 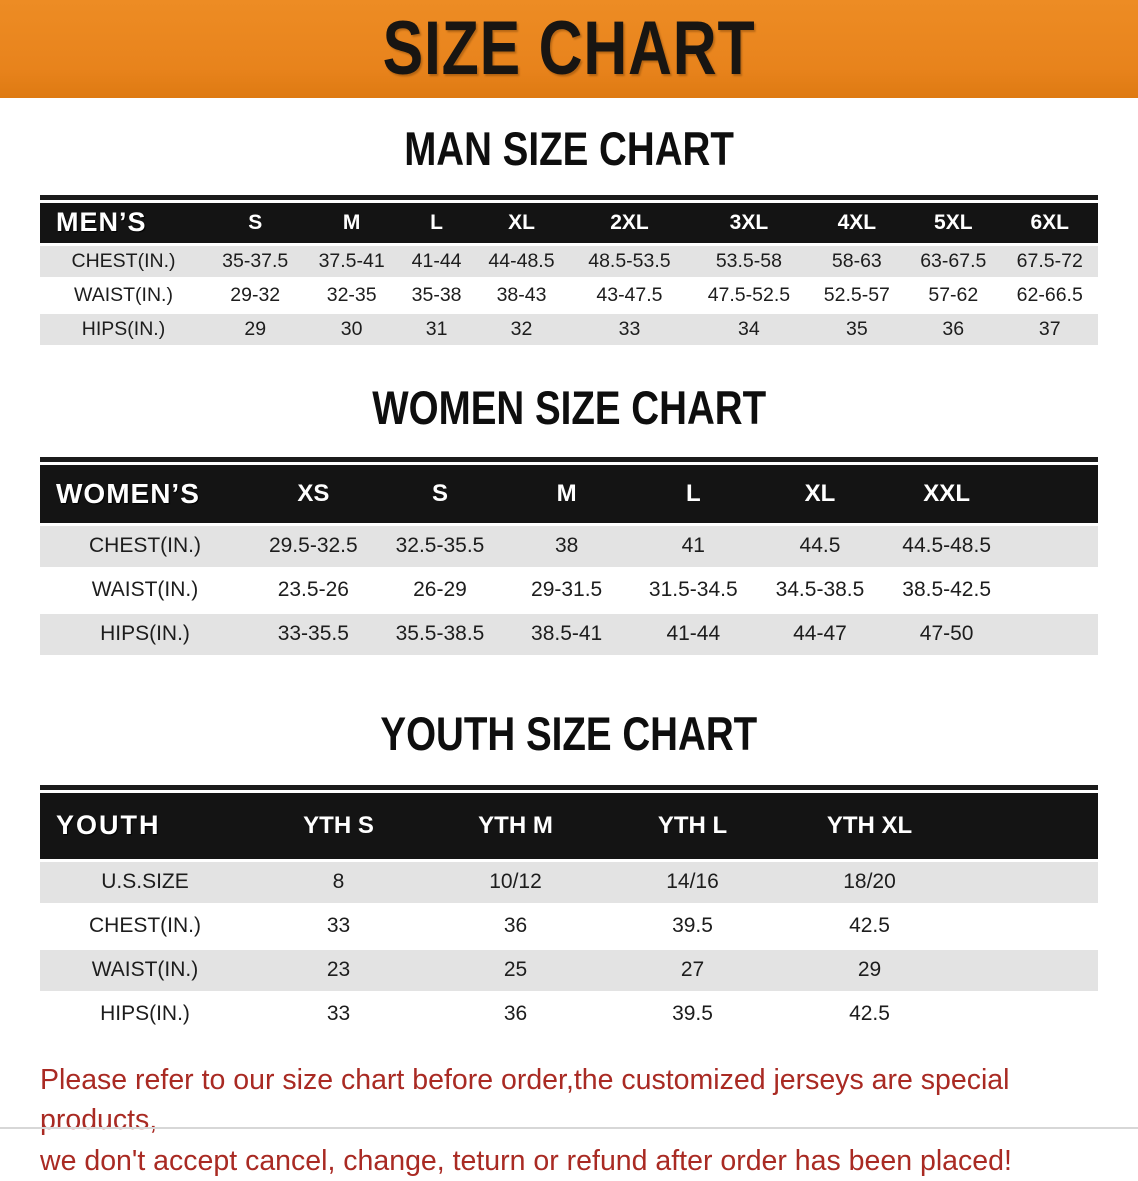 I want to click on size-value-cell: 38.5-41, so click(x=566, y=634).